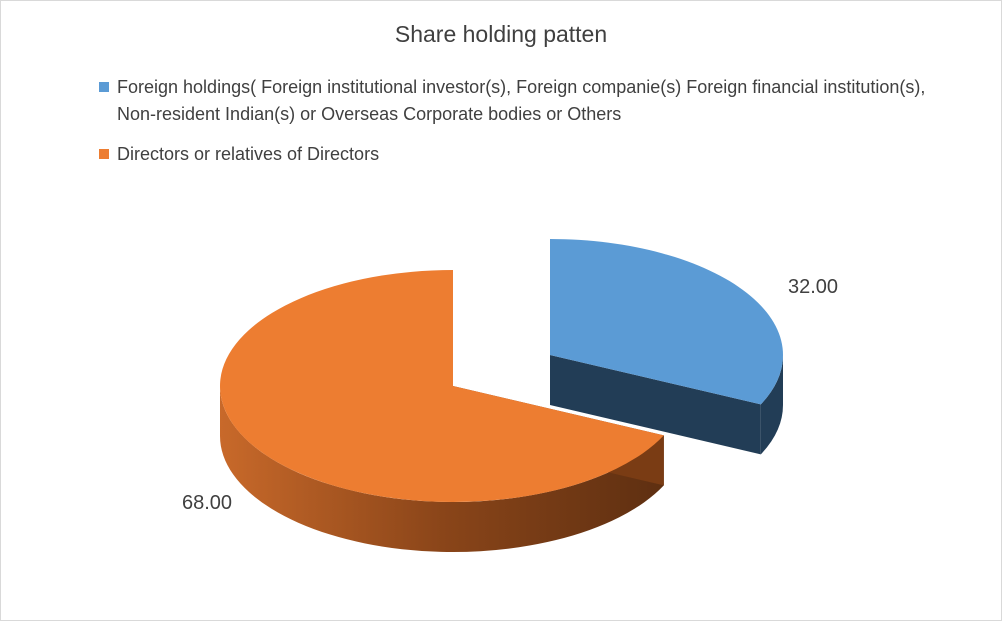 This screenshot has width=1002, height=621. What do you see at coordinates (666, 322) in the screenshot?
I see `pie-slice-foreign` at bounding box center [666, 322].